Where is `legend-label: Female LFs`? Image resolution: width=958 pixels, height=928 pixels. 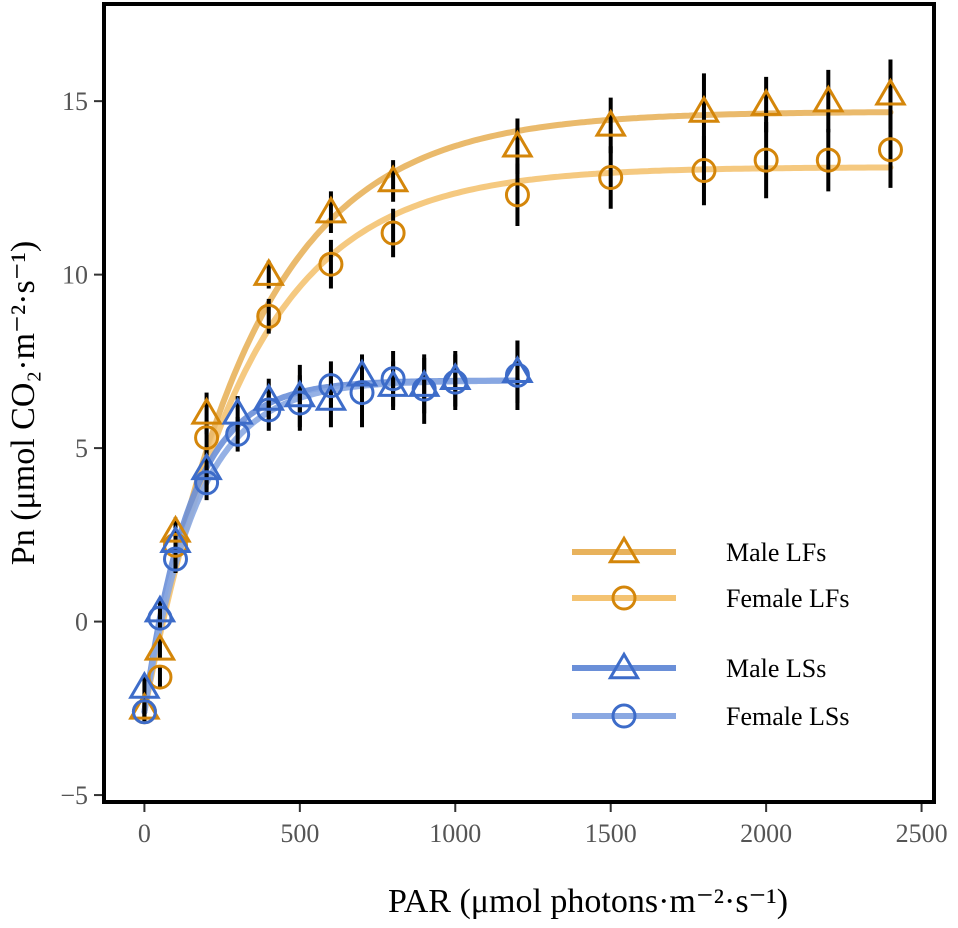 legend-label: Female LFs is located at coordinates (788, 598).